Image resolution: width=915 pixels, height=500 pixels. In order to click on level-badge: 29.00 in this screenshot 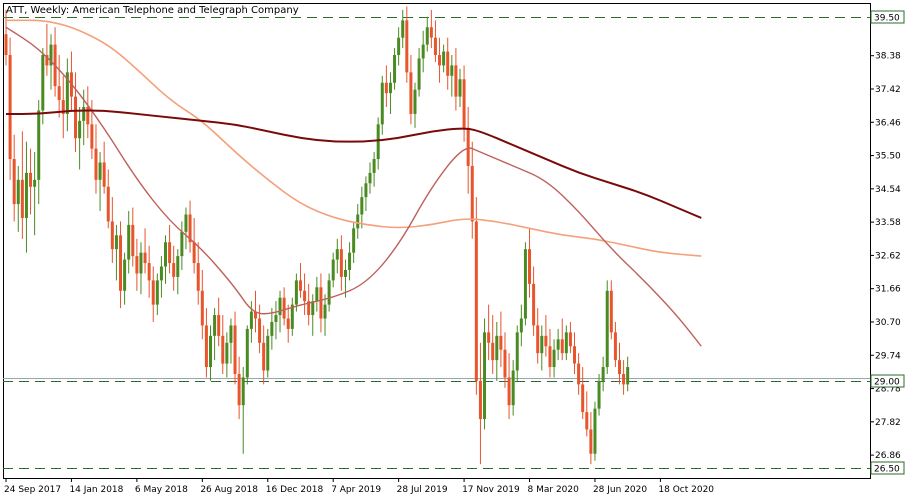, I will do `click(887, 381)`.